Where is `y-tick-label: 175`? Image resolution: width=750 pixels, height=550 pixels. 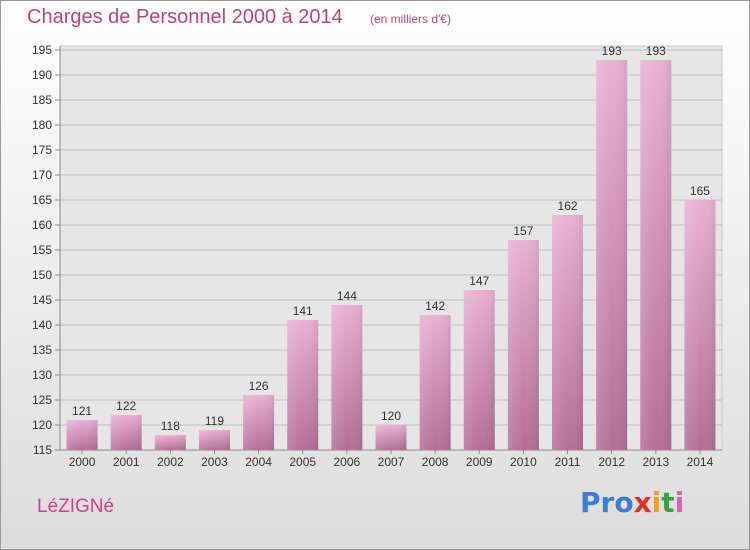 y-tick-label: 175 is located at coordinates (42, 150).